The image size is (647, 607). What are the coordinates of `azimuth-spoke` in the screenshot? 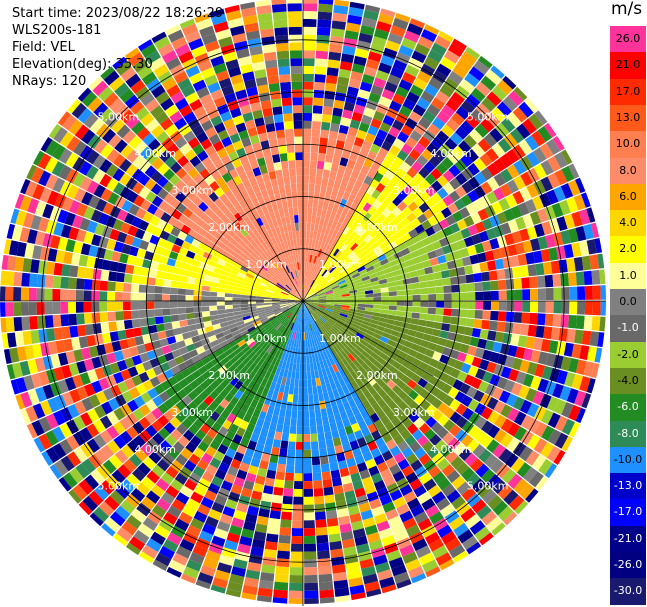 It's located at (265, 366).